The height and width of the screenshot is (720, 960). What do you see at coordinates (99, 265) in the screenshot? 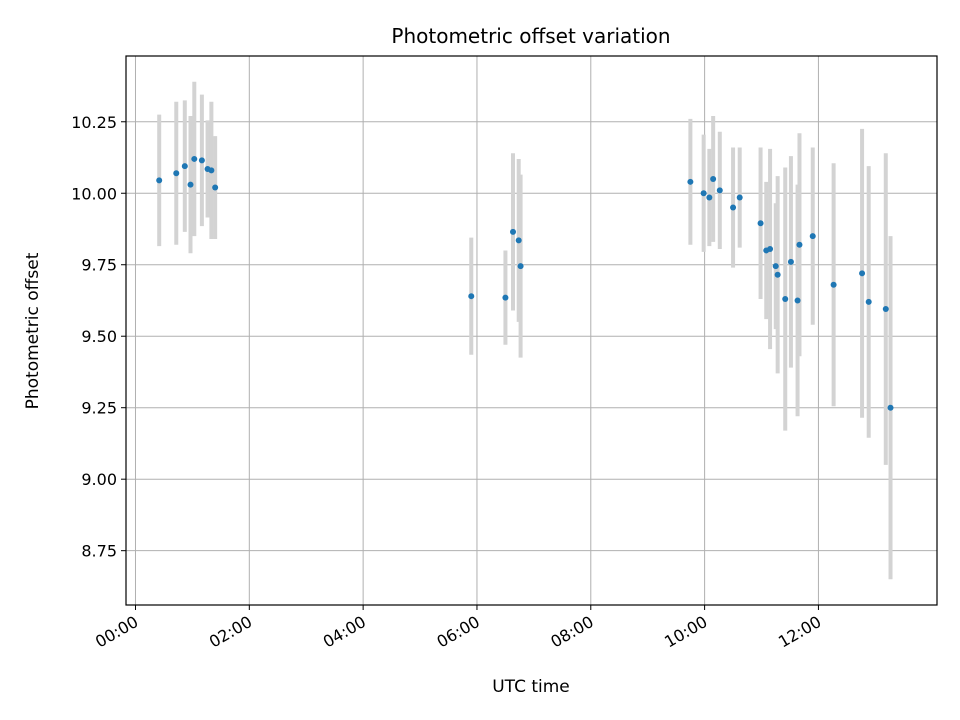
I see `y-tick-label: 9.75` at bounding box center [99, 265].